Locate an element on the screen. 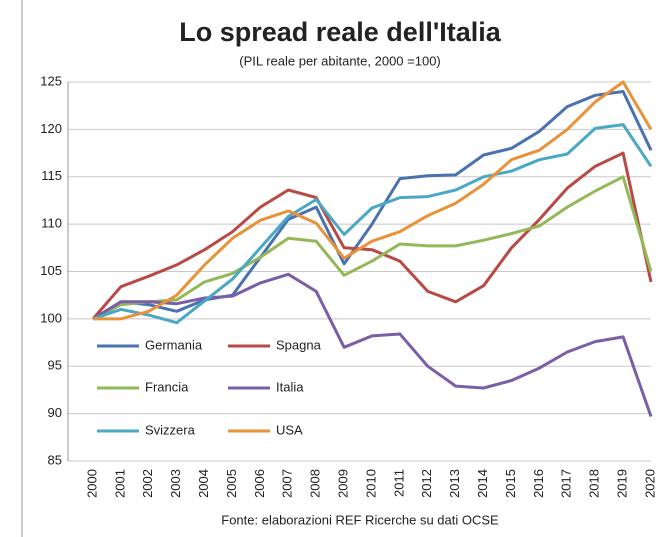 This screenshot has width=656, height=537. x-tick-label: 2014 is located at coordinates (482, 483).